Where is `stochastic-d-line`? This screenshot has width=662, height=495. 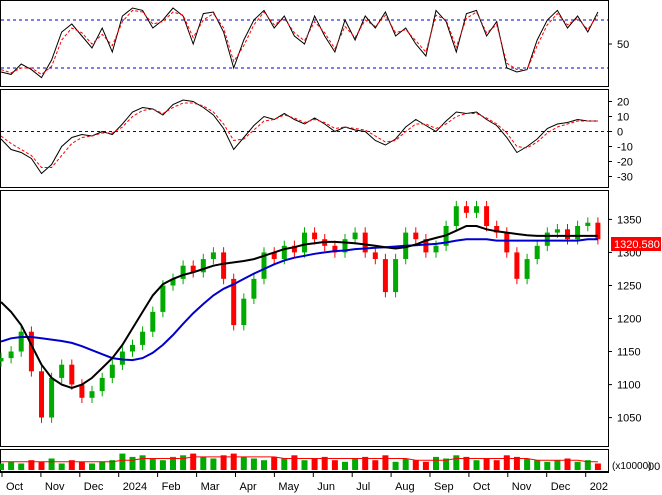
stochastic-d-line is located at coordinates (299, 42).